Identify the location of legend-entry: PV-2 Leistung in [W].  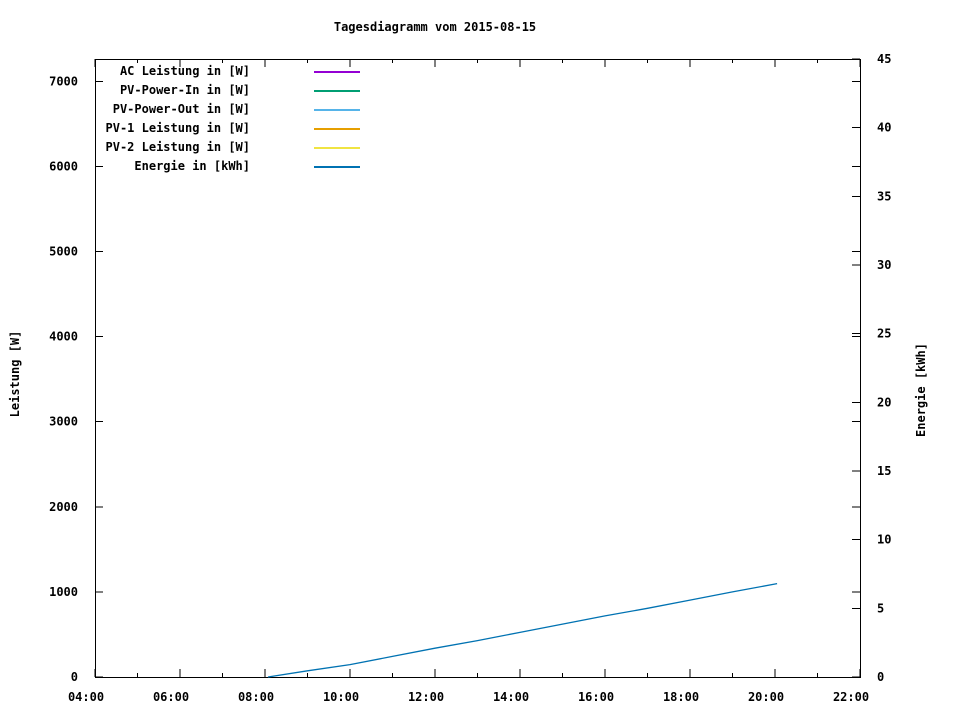
(185, 147).